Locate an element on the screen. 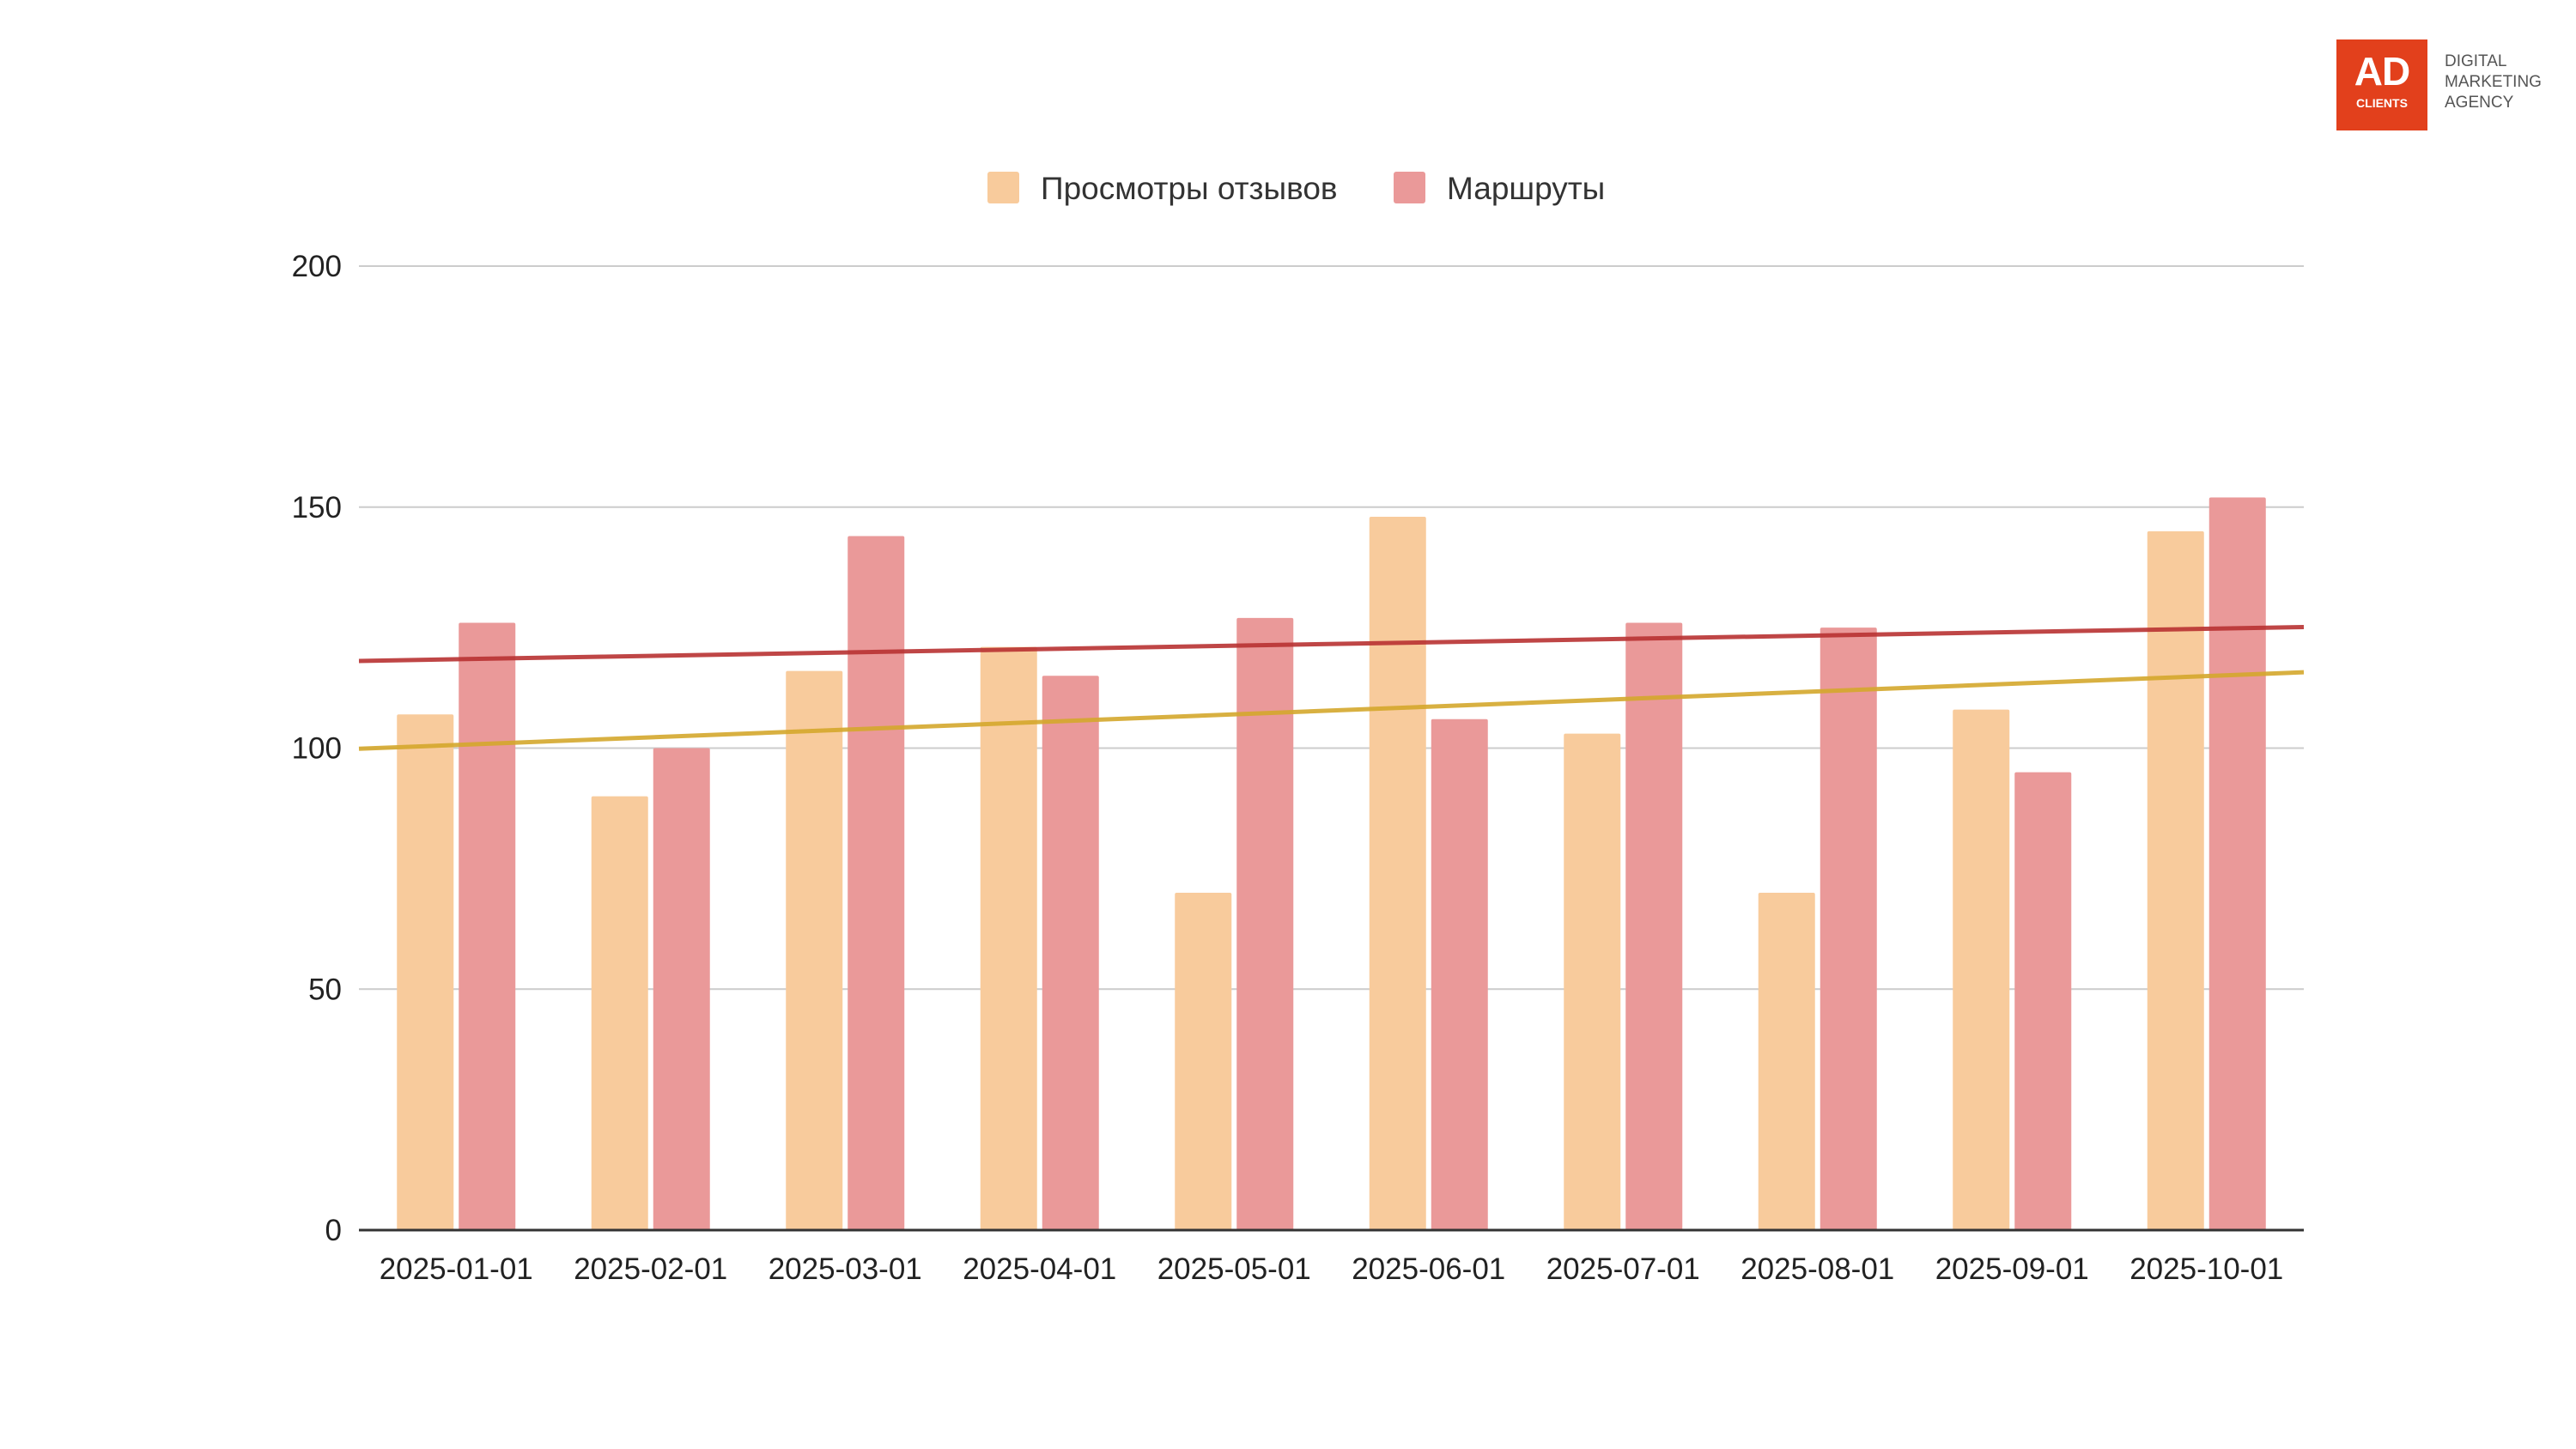 This screenshot has width=2576, height=1449. x-tick-label: 2025-03-01 is located at coordinates (845, 1269).